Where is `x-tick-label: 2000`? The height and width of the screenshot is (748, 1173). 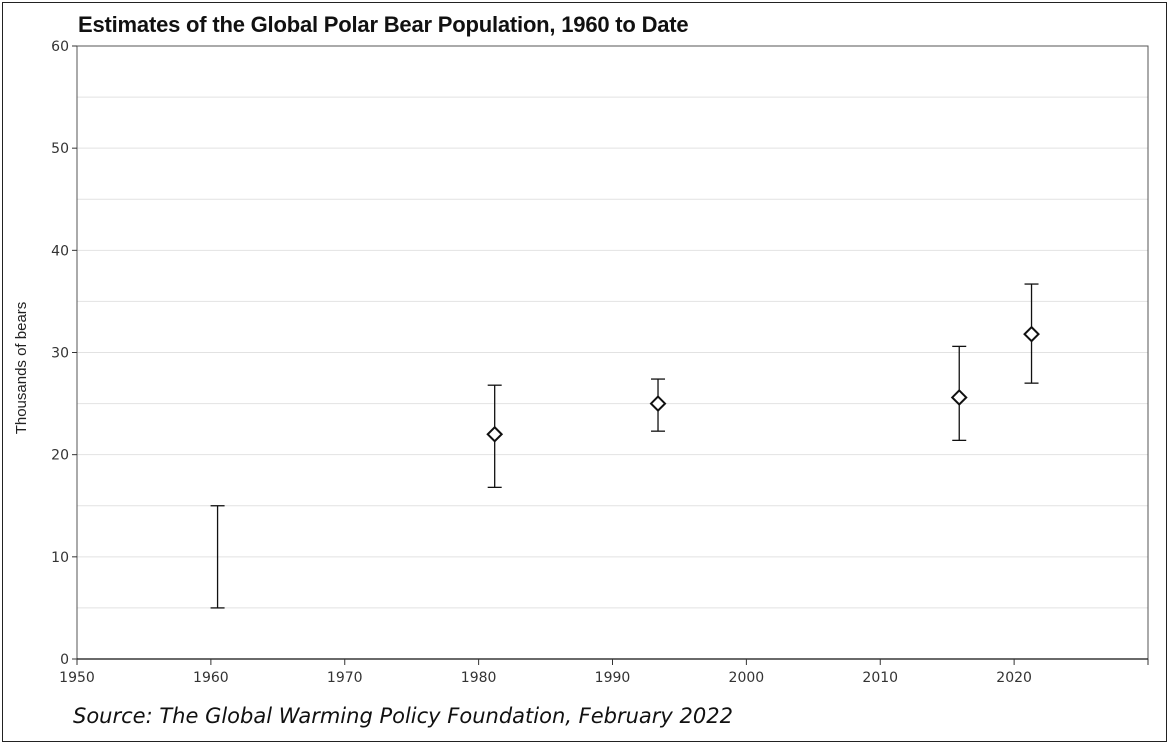
x-tick-label: 2000 is located at coordinates (747, 678).